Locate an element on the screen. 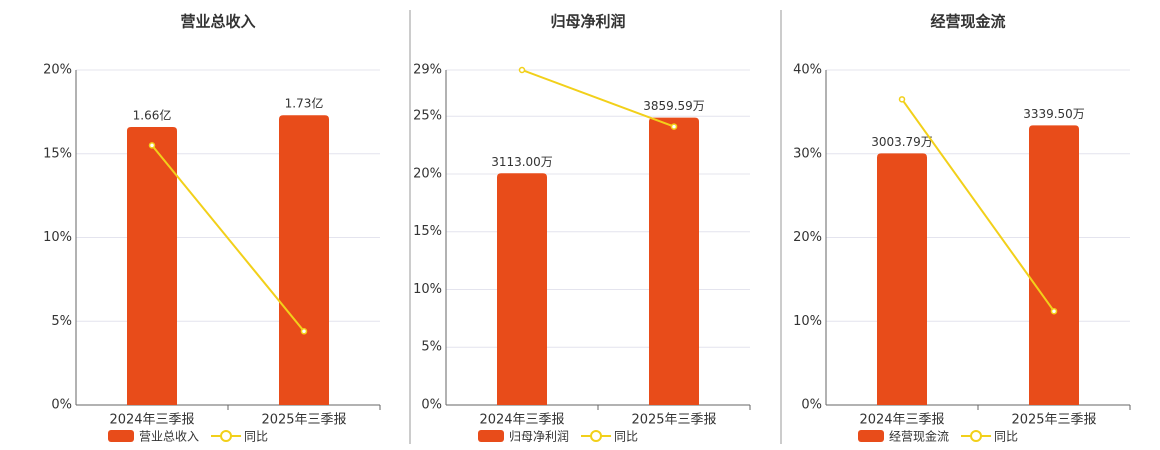 This screenshot has height=450, width=1160. value-label: 1.73亿 is located at coordinates (304, 103).